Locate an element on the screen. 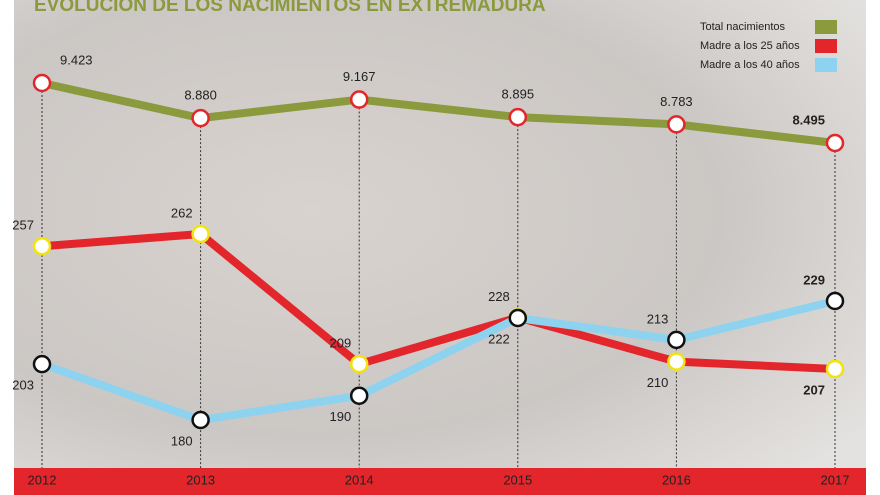 This screenshot has height=495, width=880. data-label: 9.423 is located at coordinates (76, 59).